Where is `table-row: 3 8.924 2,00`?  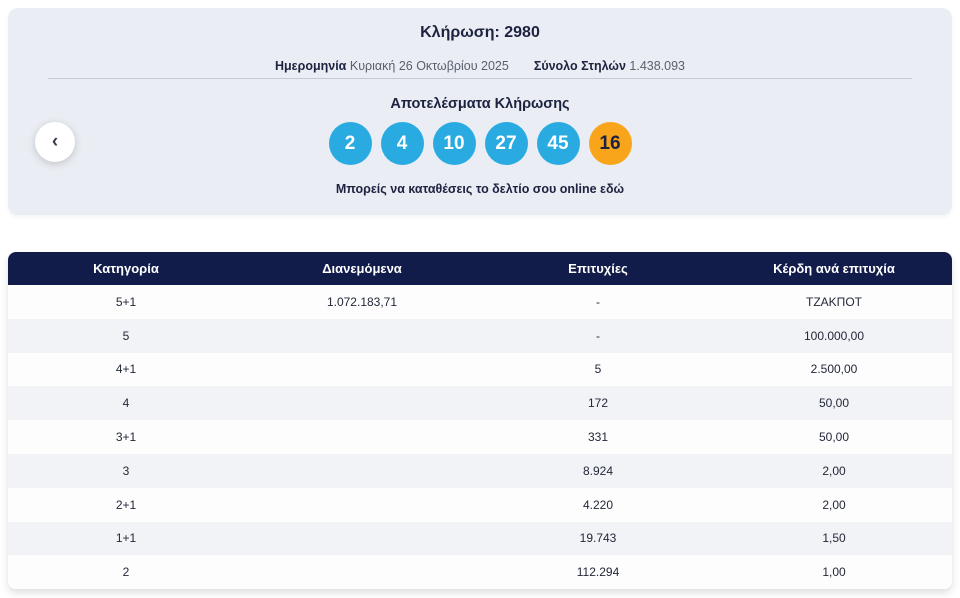
table-row: 3 8.924 2,00 is located at coordinates (480, 470).